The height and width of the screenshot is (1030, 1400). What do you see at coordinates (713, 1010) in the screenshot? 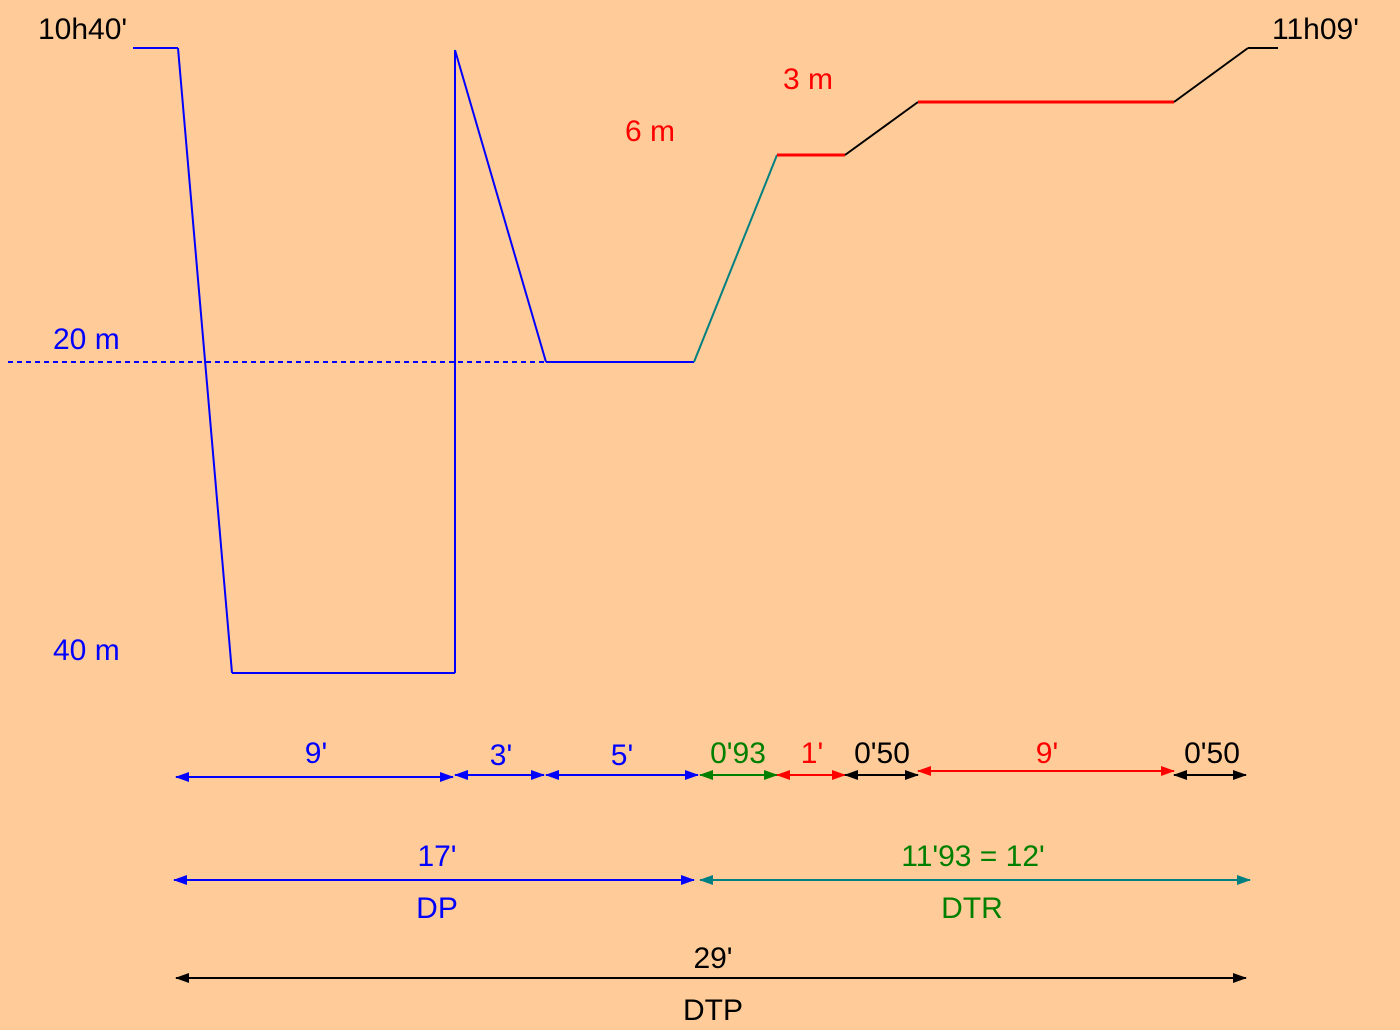
I see `dtp-name-label: DTP` at bounding box center [713, 1010].